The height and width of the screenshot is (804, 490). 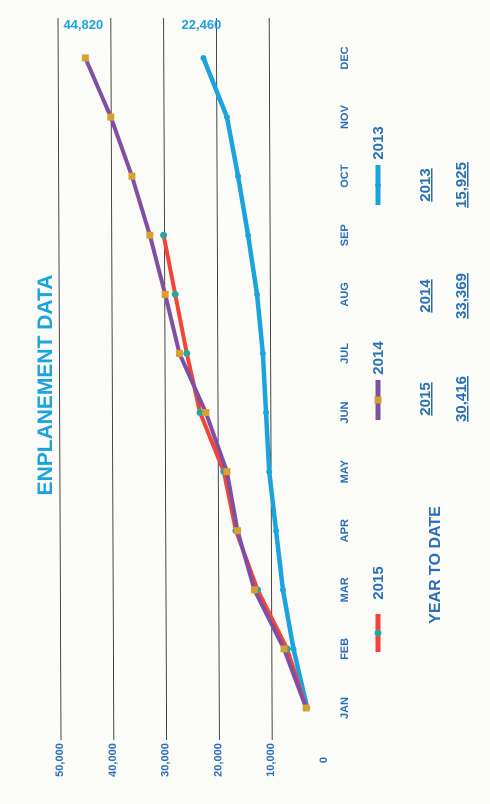 What do you see at coordinates (345, 235) in the screenshot?
I see `x-tick-label: SEP` at bounding box center [345, 235].